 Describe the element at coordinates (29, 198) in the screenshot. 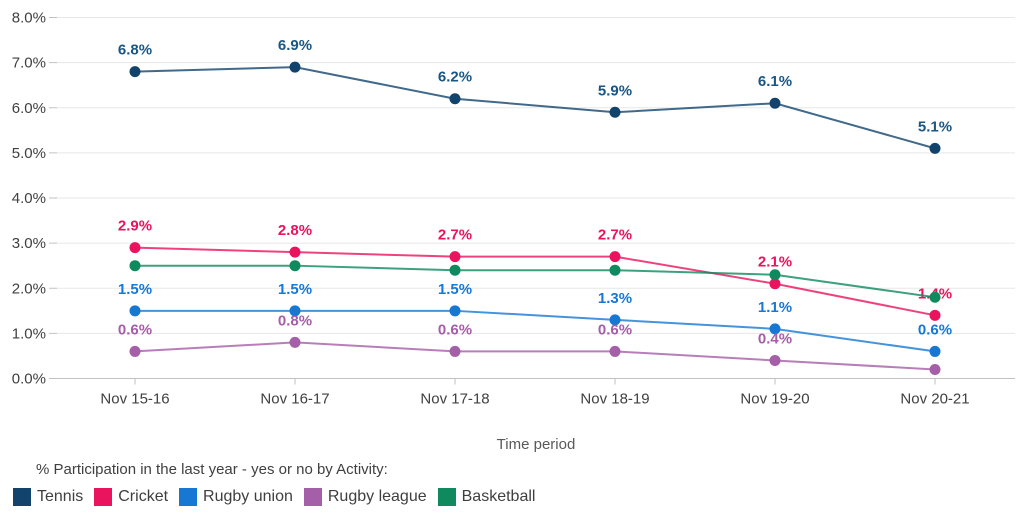

I see `y-axis-label: 4.0%` at that location.